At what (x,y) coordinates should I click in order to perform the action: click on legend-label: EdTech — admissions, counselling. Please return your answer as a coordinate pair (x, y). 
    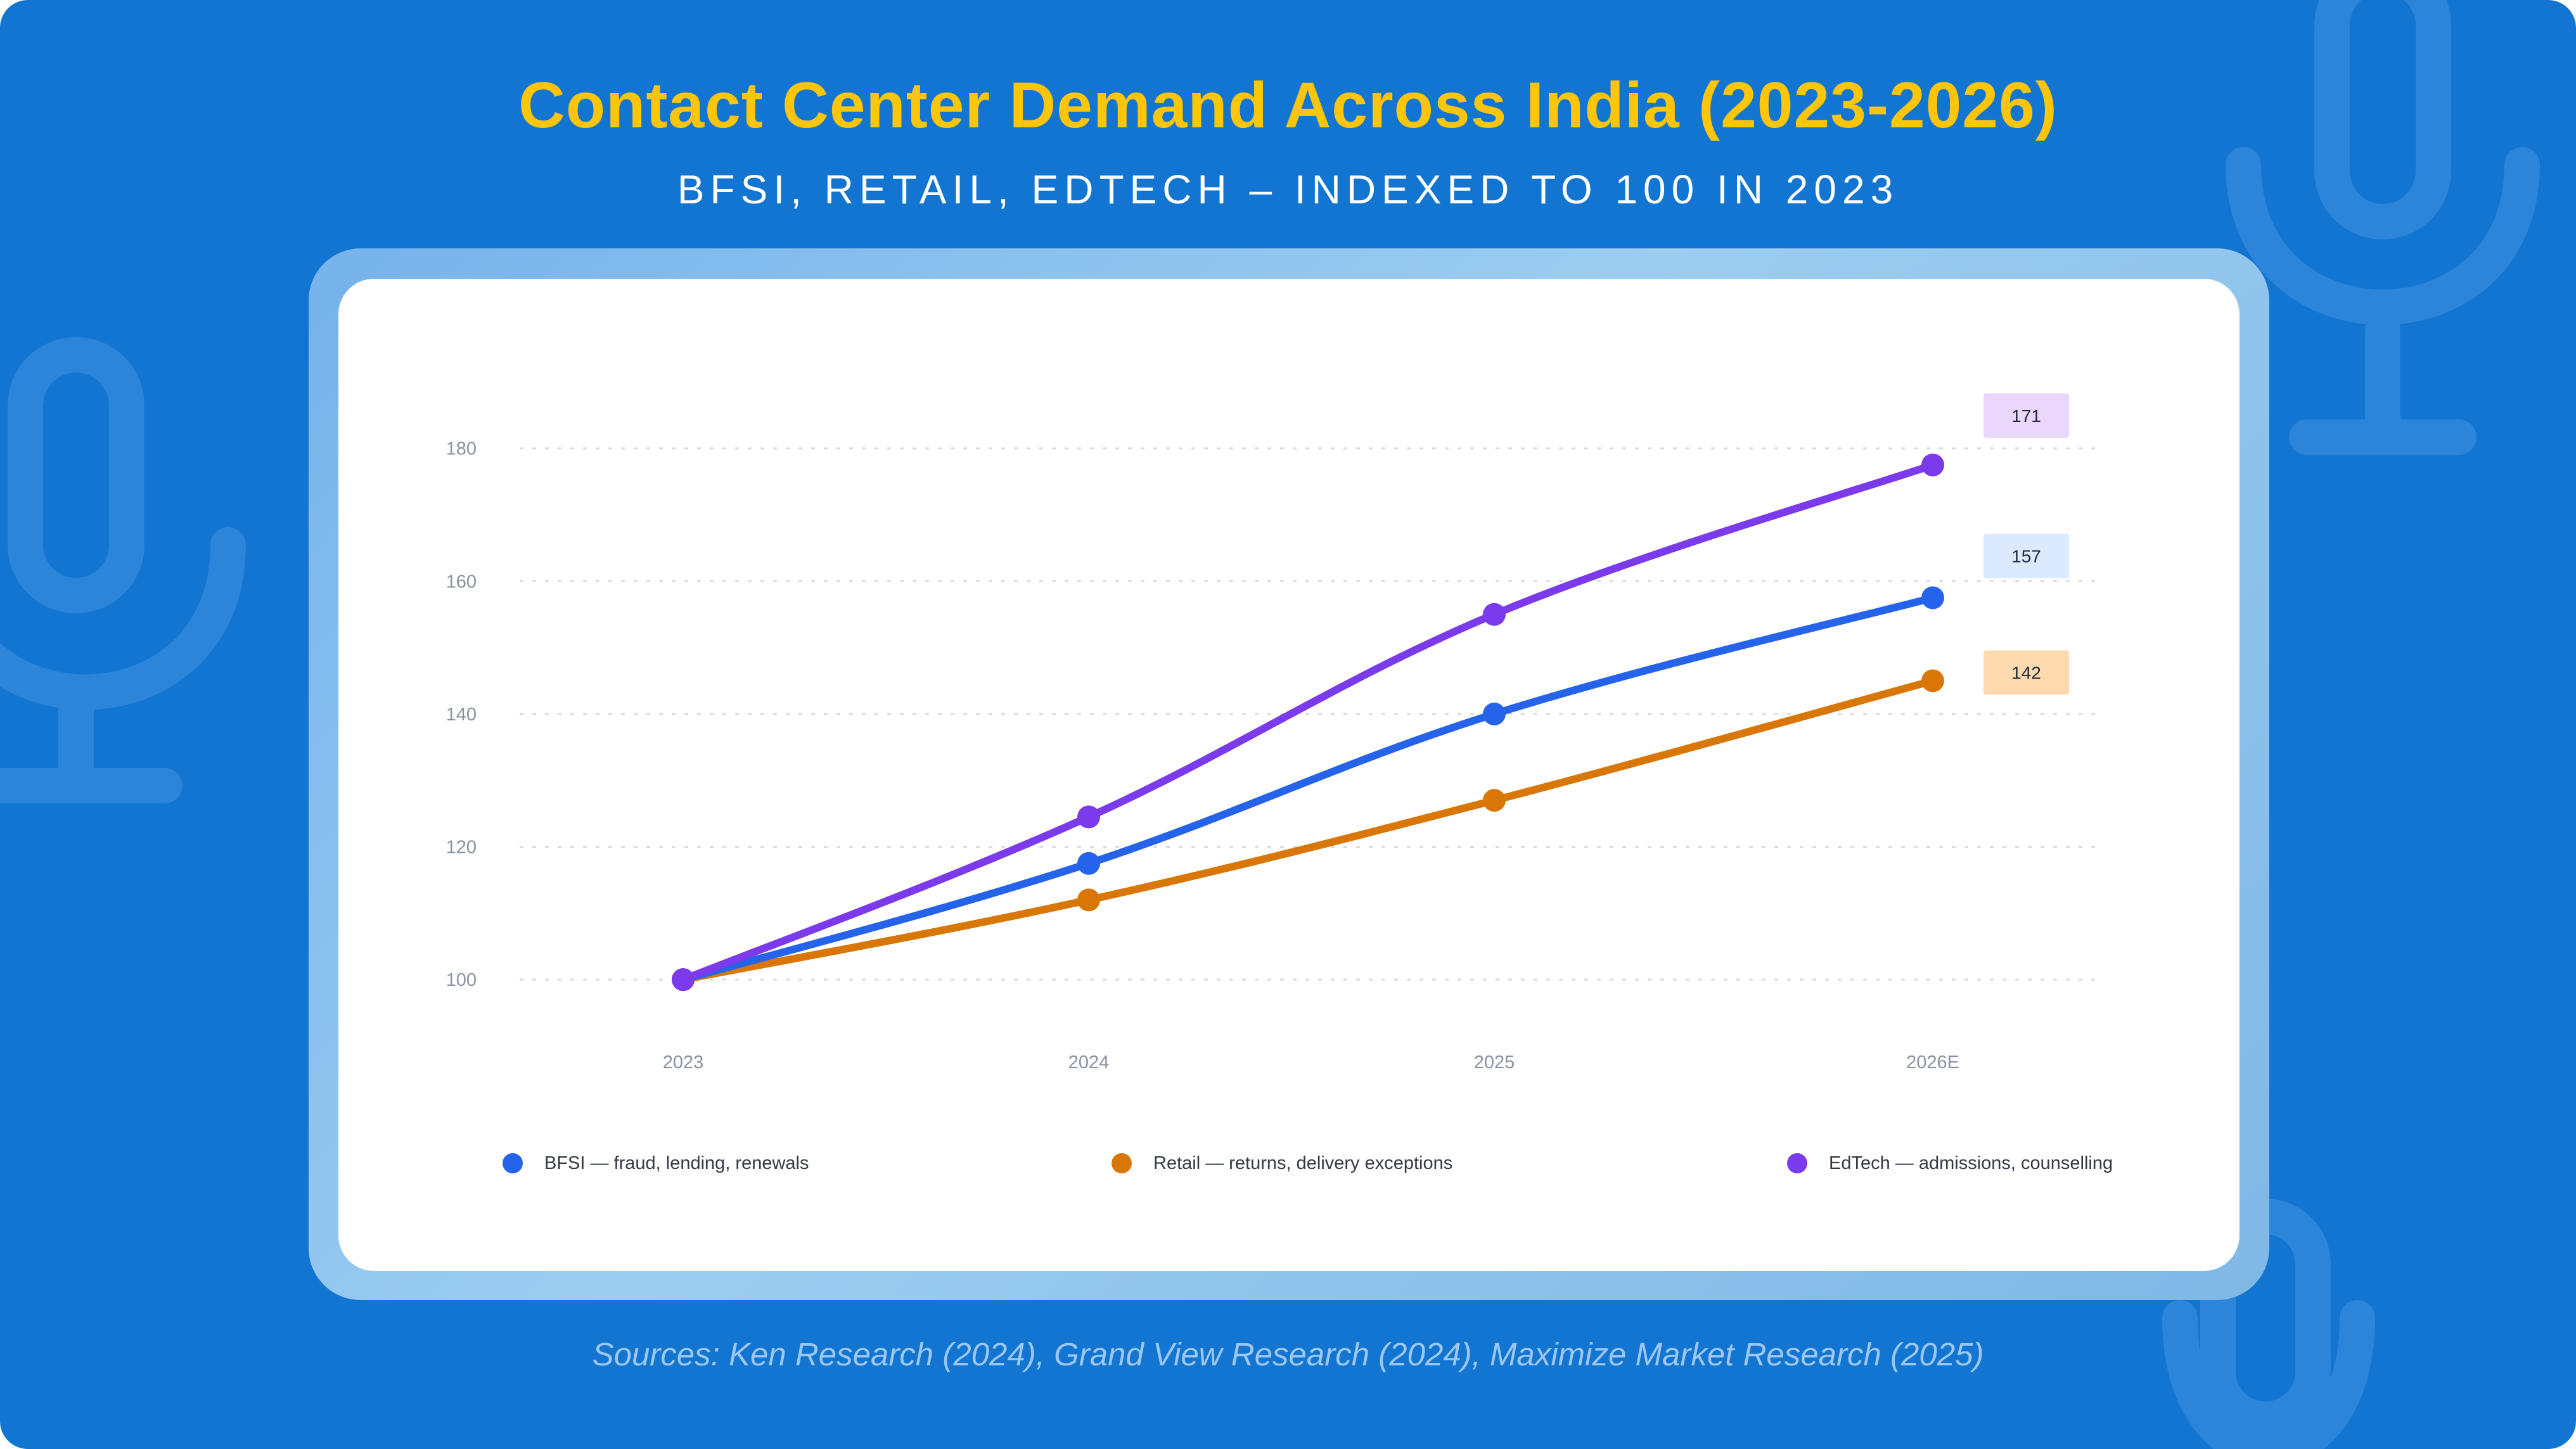
    Looking at the image, I should click on (1971, 1163).